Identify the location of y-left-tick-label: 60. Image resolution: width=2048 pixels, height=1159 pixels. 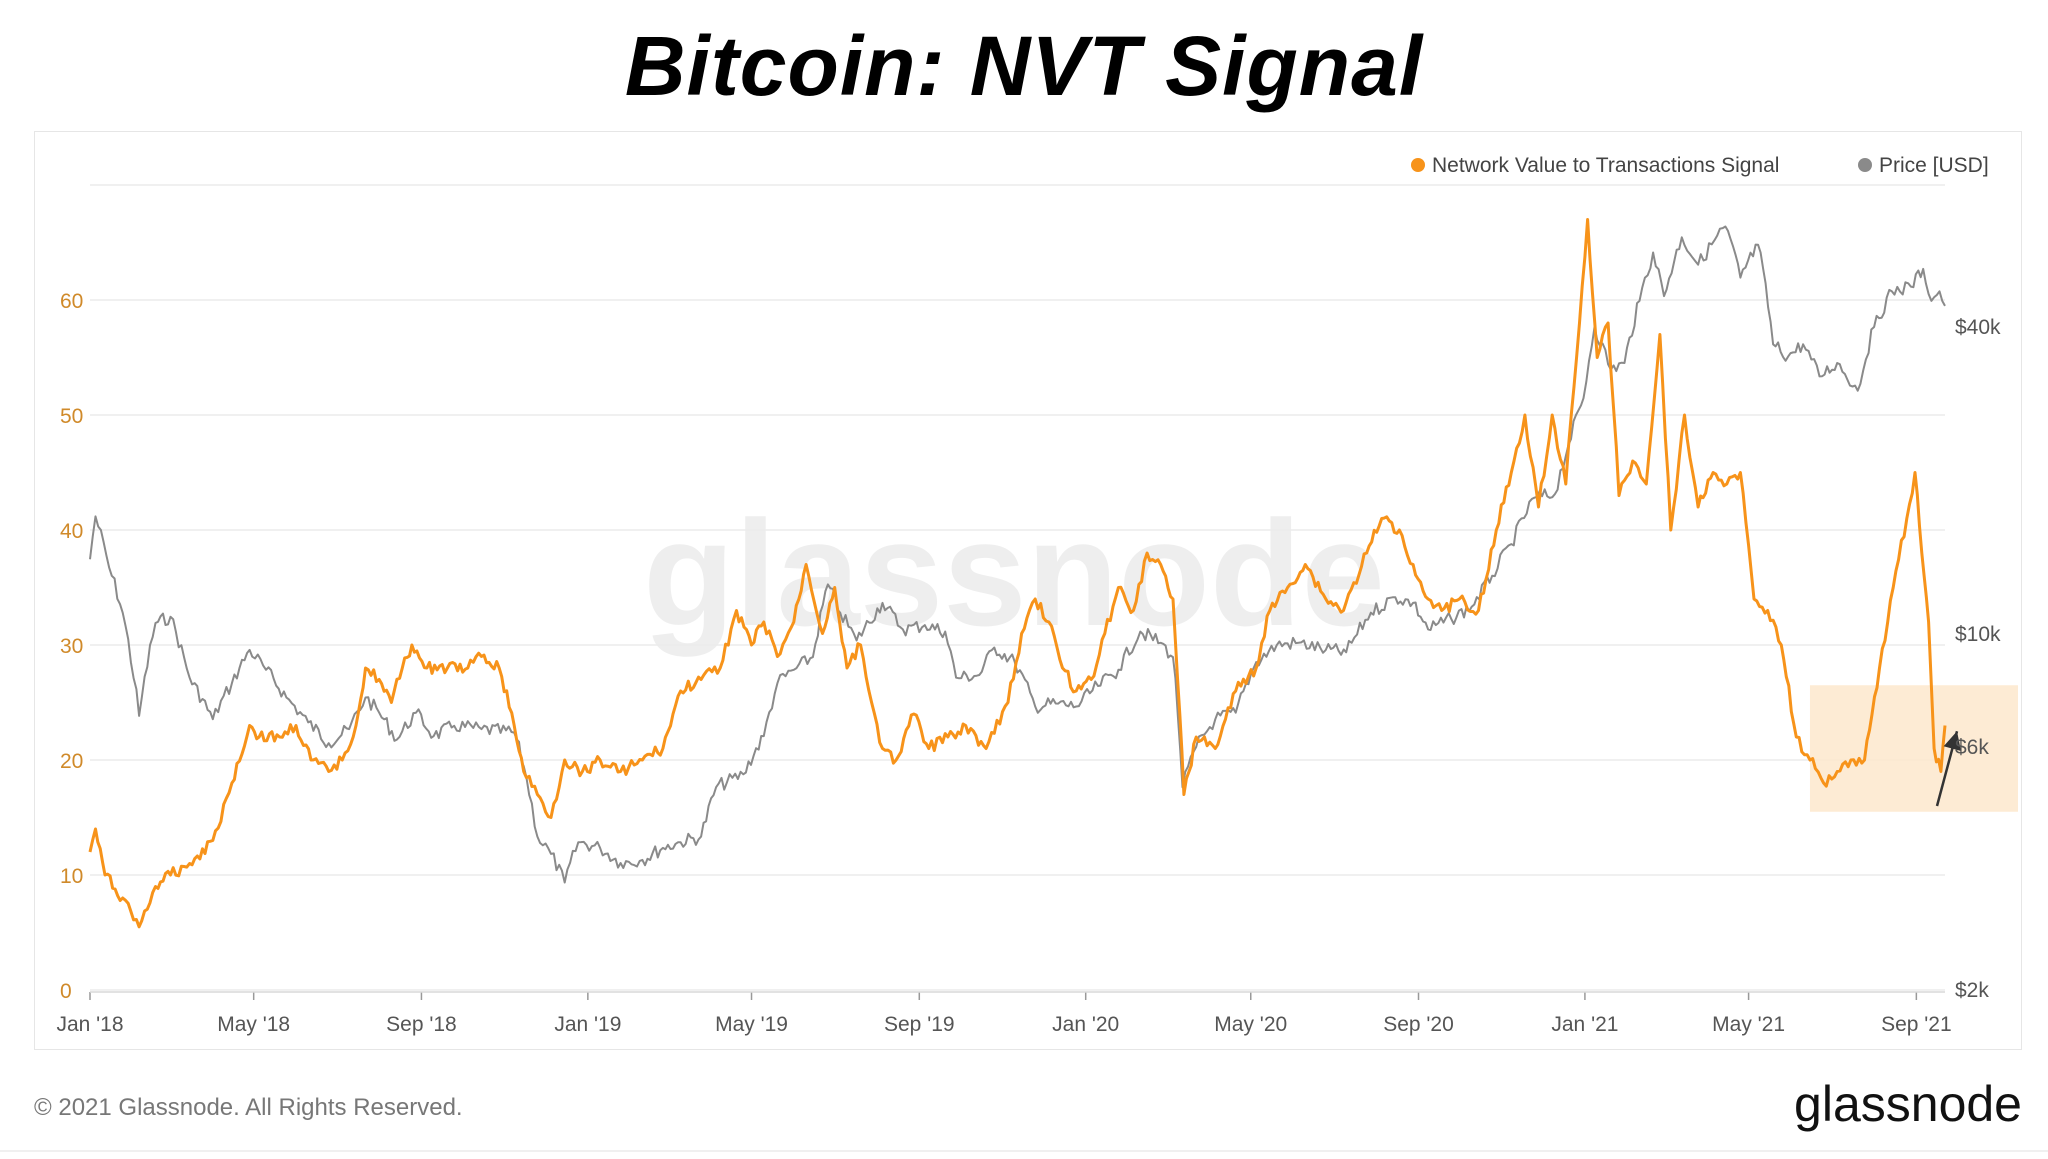
(71, 301).